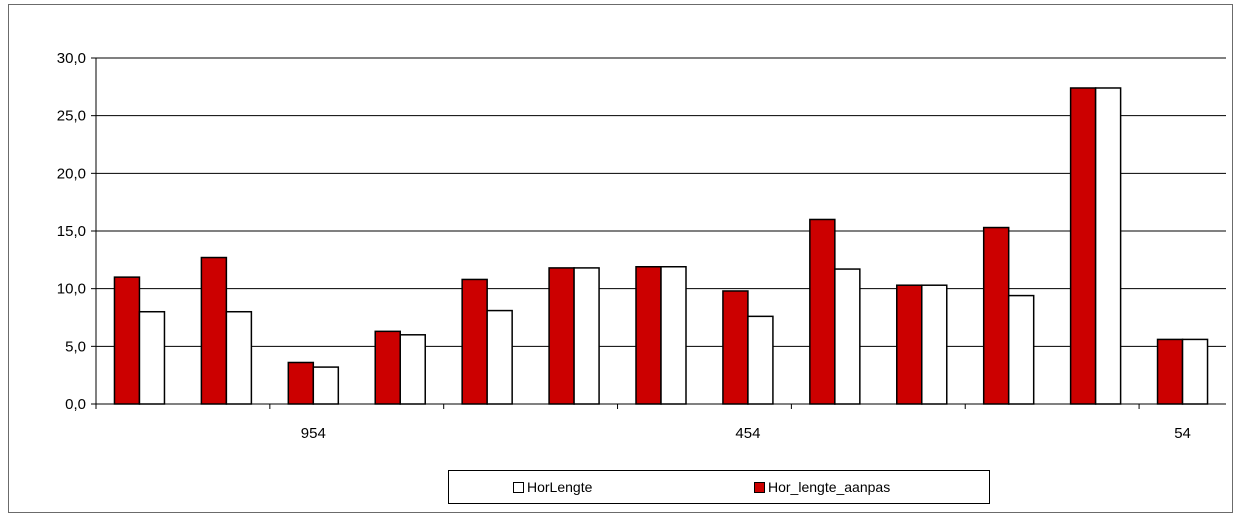 The image size is (1235, 515). Describe the element at coordinates (829, 487) in the screenshot. I see `legend-label-hor-lengte-aanpas: Hor_lengte_aanpas` at that location.